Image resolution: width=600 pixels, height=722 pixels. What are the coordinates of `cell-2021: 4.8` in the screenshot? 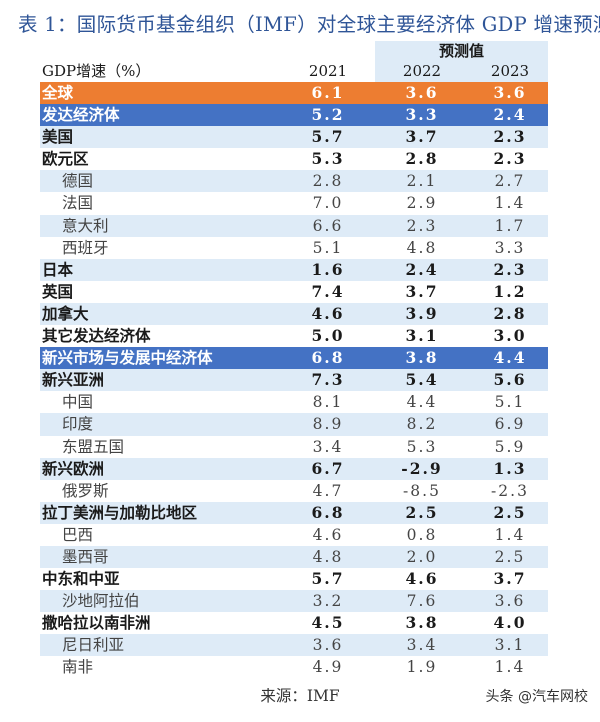 It's located at (328, 556).